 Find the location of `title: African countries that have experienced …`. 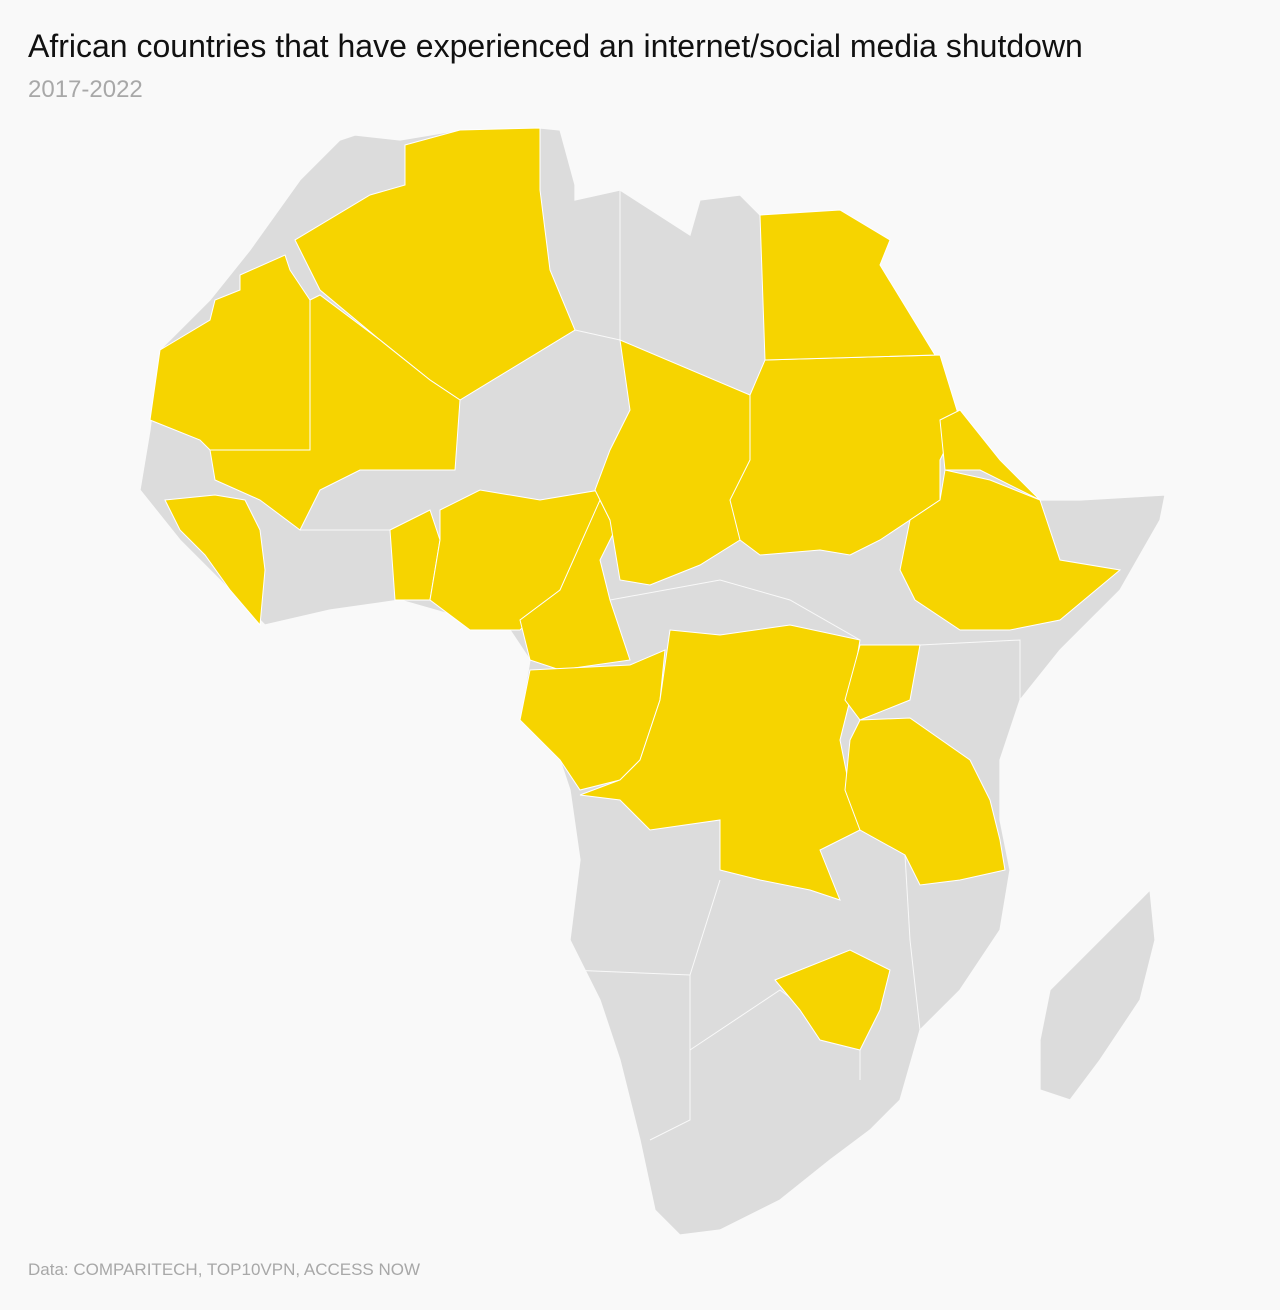

title: African countries that have experienced … is located at coordinates (555, 46).